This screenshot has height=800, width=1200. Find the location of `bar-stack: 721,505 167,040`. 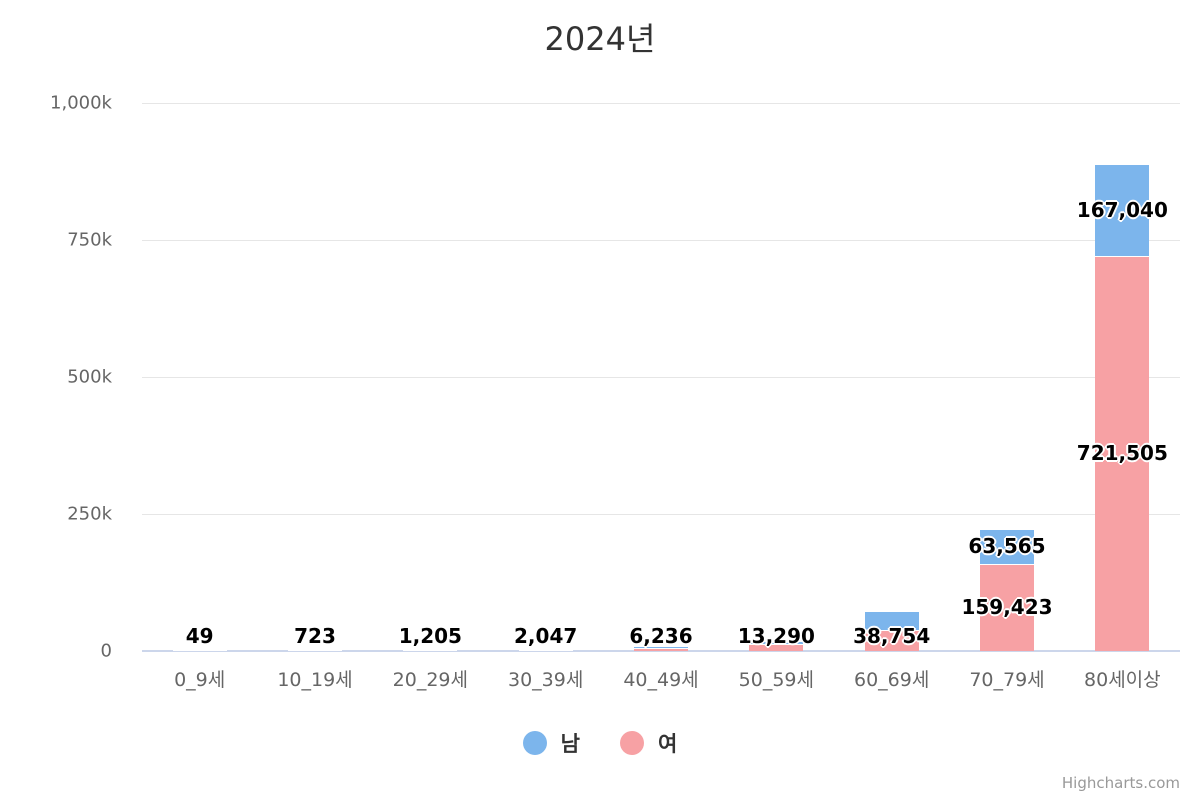

bar-stack: 721,505 167,040 is located at coordinates (1122, 377).